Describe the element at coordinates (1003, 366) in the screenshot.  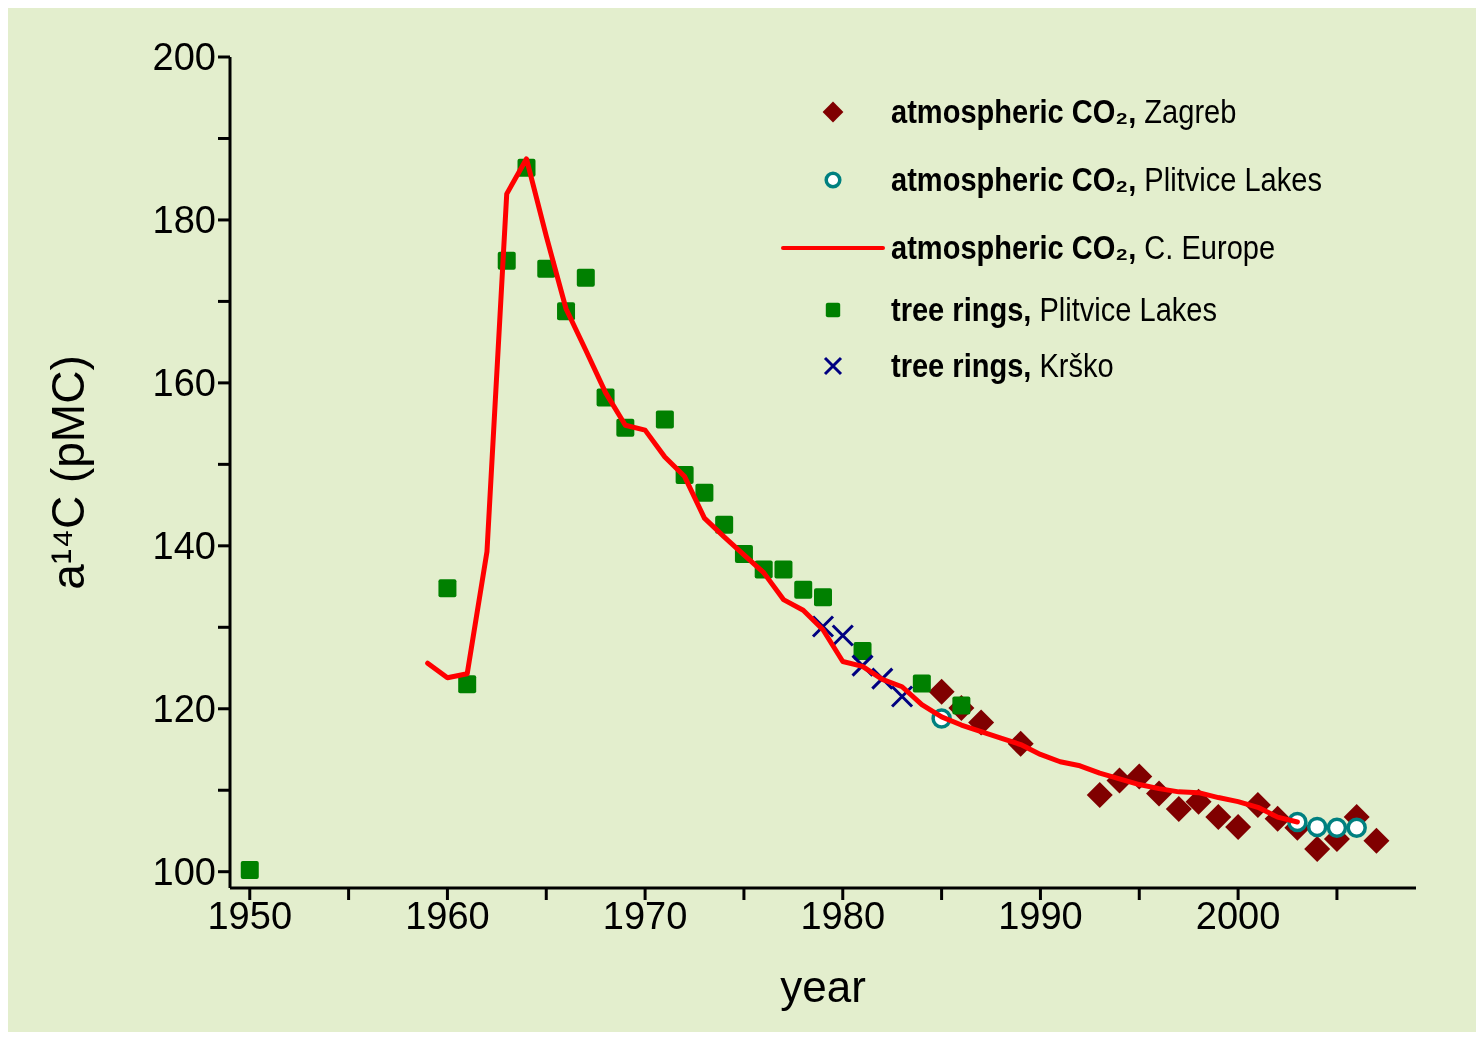
I see `legend-label: tree rings, Krško` at that location.